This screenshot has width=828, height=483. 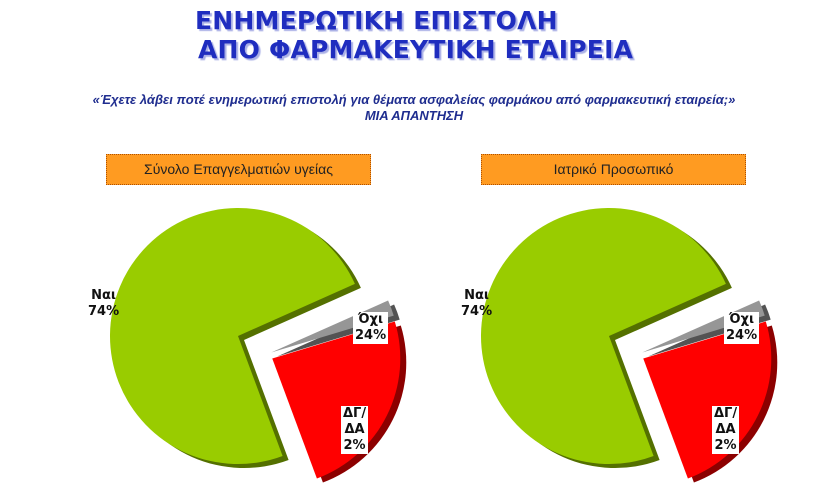 What do you see at coordinates (416, 49) in the screenshot?
I see `title-line-2: ΑΠΟ ΦΑΡΜΑΚΕΥΤΙΚΗ ΕΤΑΙΡΕΙΑ` at bounding box center [416, 49].